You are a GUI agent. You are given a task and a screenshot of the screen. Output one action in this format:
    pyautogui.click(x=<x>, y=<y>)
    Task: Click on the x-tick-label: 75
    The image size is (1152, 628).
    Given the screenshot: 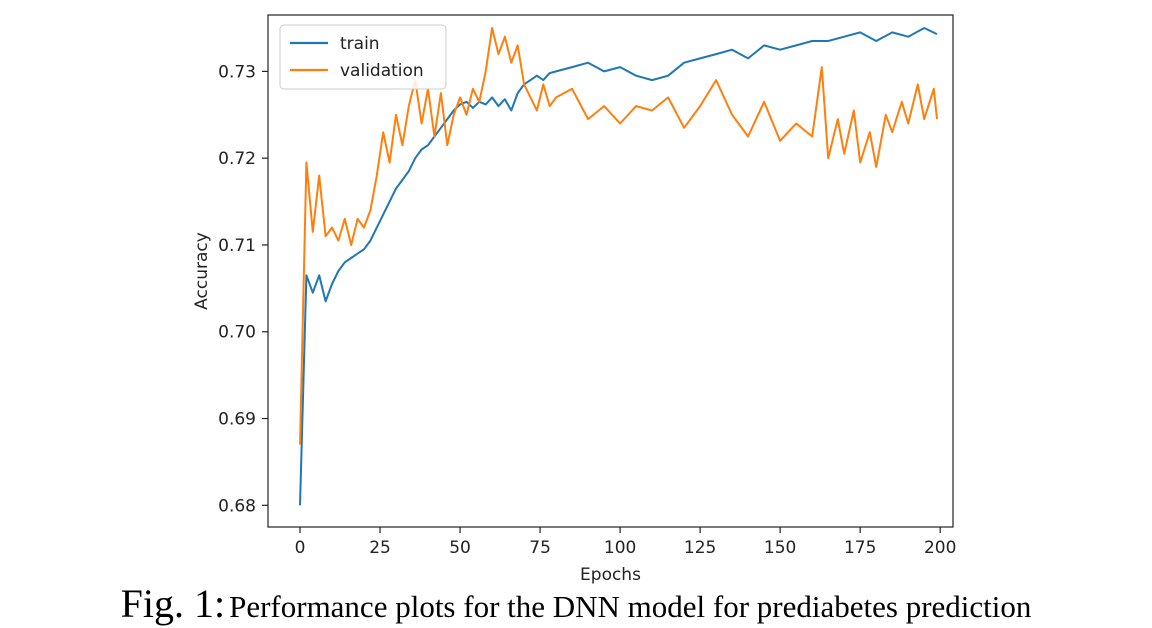 What is the action you would take?
    pyautogui.click(x=540, y=548)
    